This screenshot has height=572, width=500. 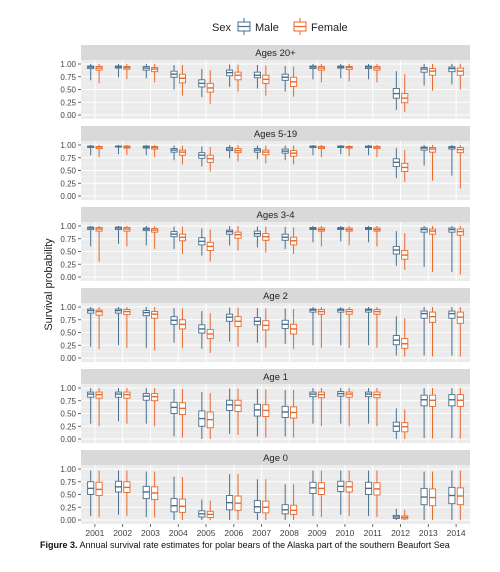 I want to click on panel-strip-label: Ages 20+, so click(x=275, y=53).